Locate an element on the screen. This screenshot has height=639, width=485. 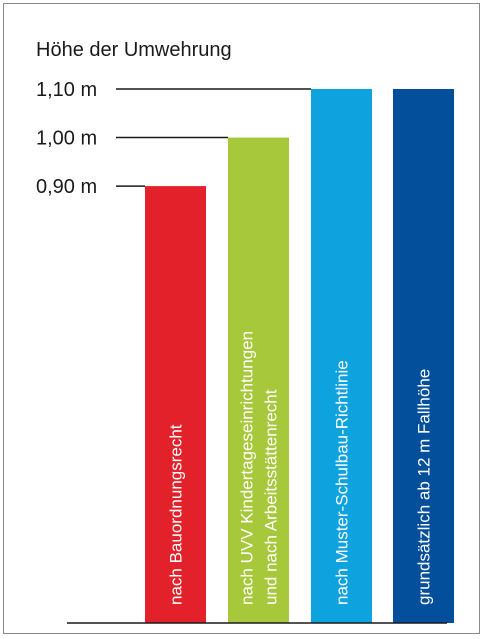
y-axis-ticks: 0,90 m 1,00 m 1,10 m is located at coordinates (173, 138).